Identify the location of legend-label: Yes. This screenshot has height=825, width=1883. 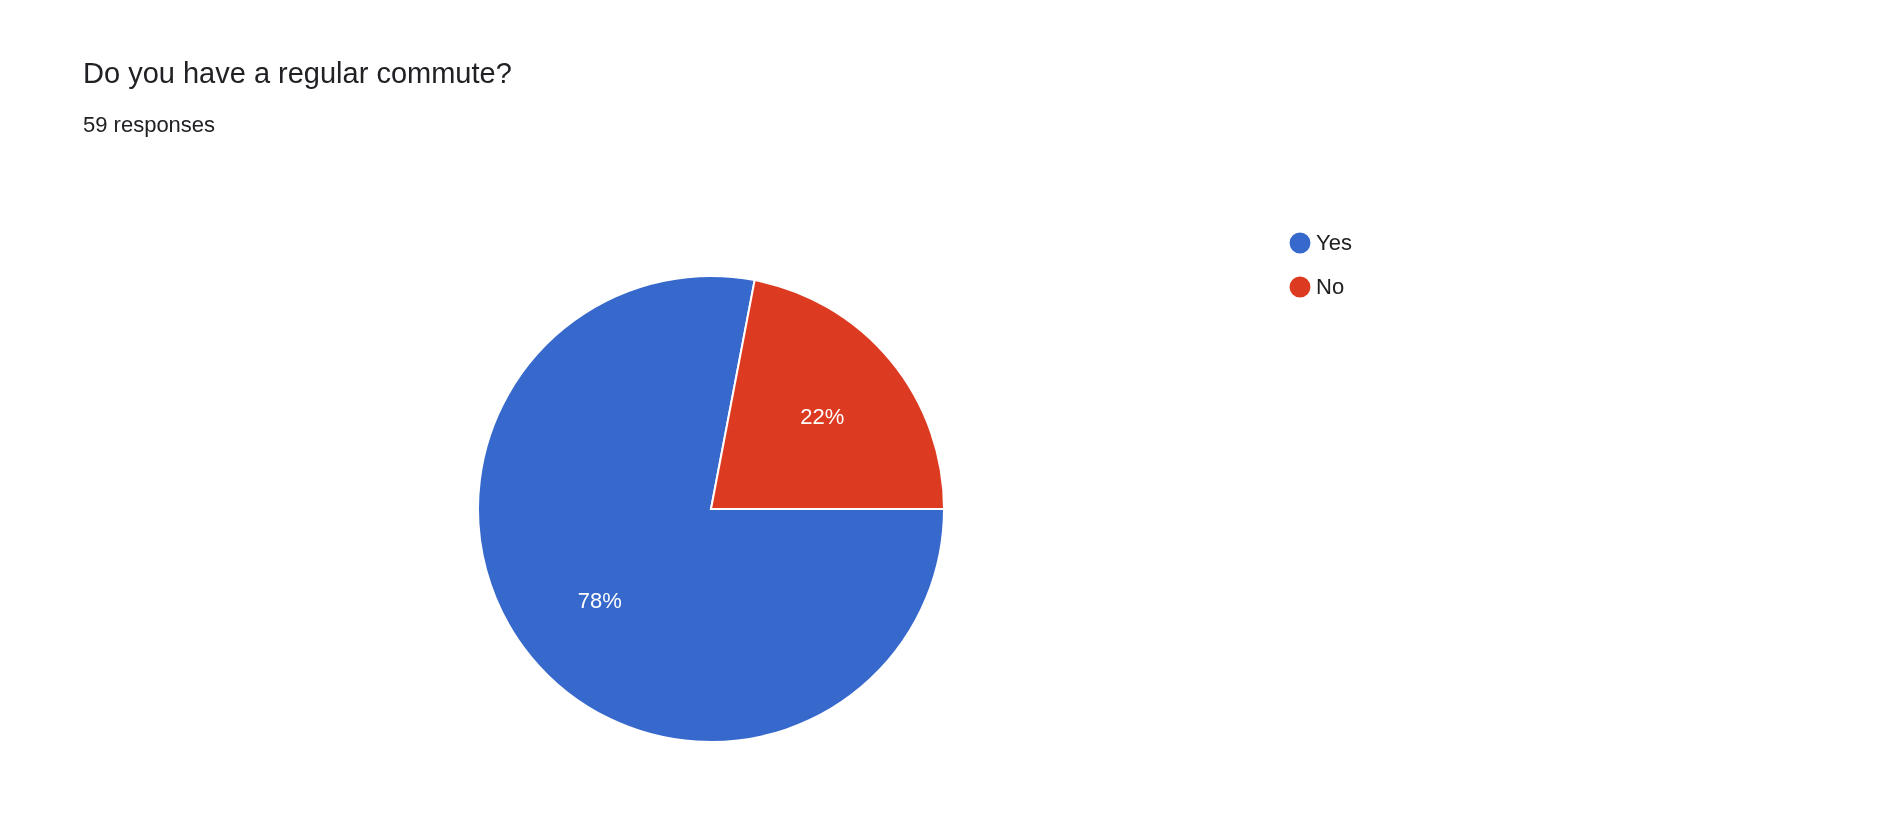
(1334, 242).